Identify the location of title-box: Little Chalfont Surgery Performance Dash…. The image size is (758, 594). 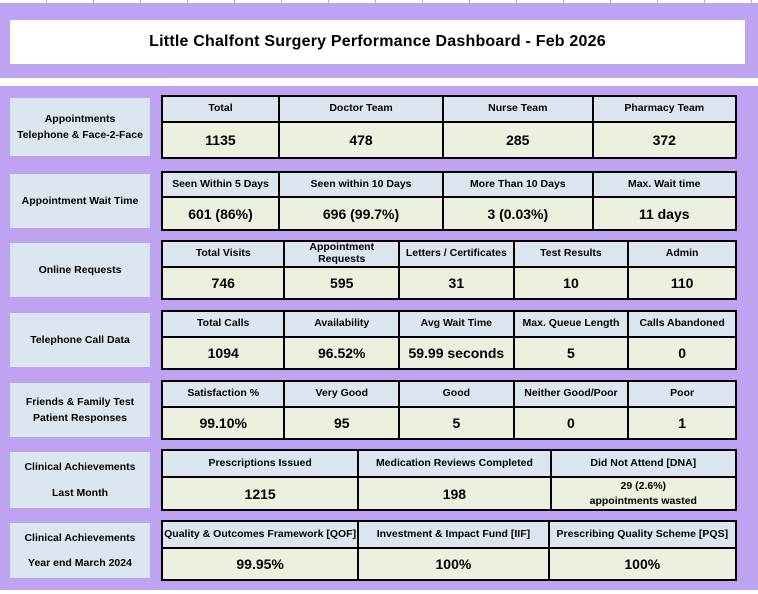
(377, 42).